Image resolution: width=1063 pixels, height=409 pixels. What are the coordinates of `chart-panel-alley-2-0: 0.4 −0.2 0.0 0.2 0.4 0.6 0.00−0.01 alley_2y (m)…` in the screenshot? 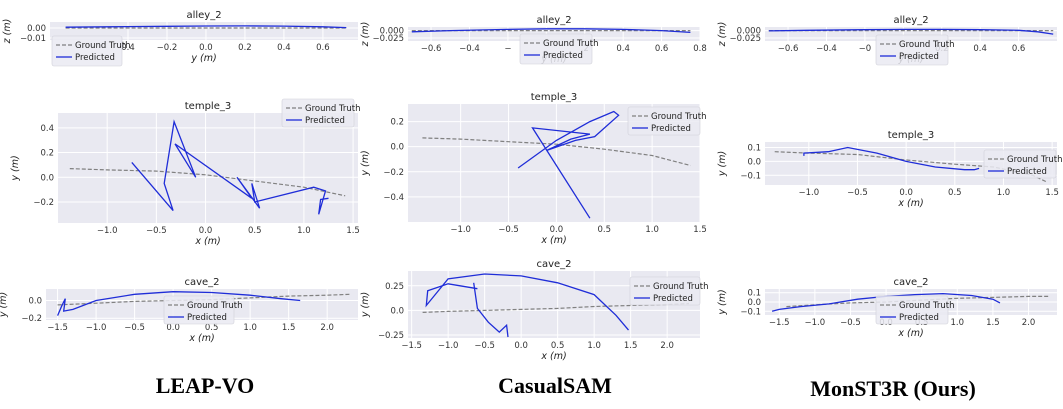 It's located at (180, 38).